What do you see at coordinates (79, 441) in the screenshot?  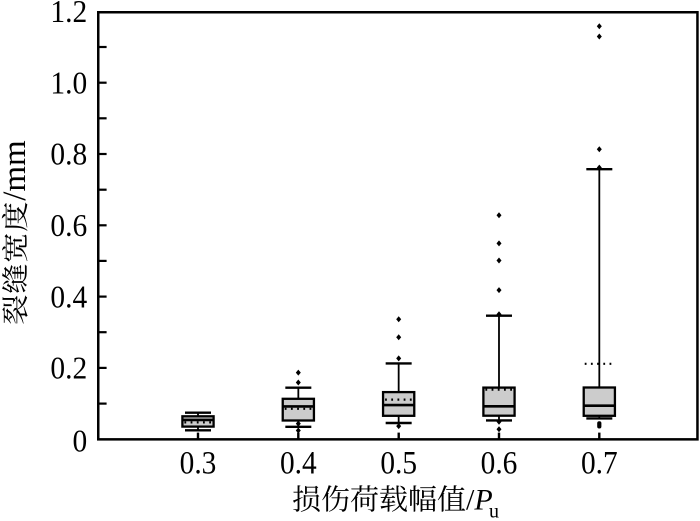 I see `svg-text: 0` at bounding box center [79, 441].